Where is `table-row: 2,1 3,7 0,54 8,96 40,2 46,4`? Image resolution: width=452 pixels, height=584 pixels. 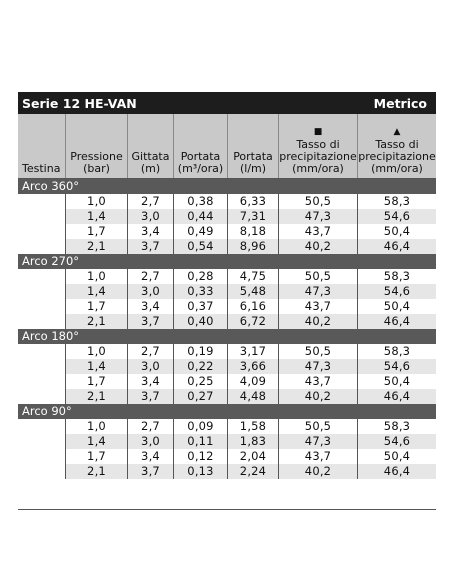 table-row: 2,1 3,7 0,54 8,96 40,2 46,4 is located at coordinates (227, 246).